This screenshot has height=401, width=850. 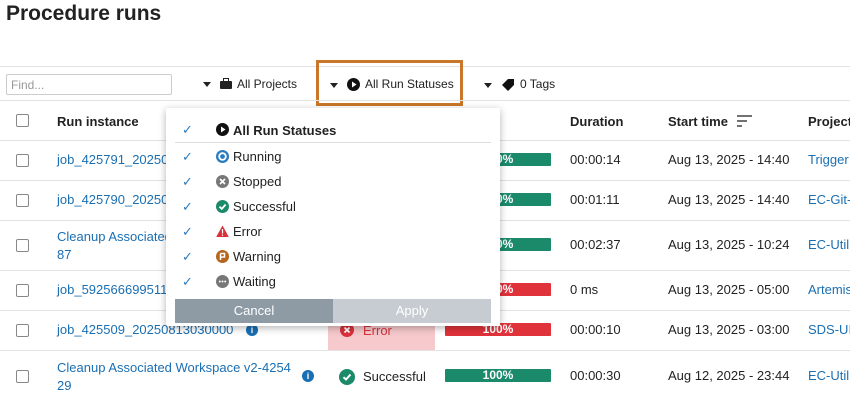 I want to click on project-link: EC-Git-, so click(x=829, y=199).